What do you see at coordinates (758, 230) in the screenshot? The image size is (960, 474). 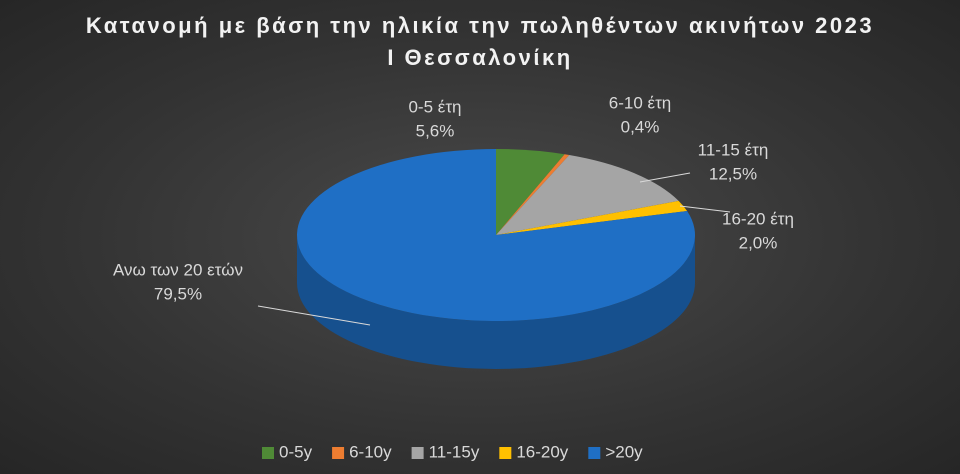 I see `data-label: 16-20 έτη 2,0%` at bounding box center [758, 230].